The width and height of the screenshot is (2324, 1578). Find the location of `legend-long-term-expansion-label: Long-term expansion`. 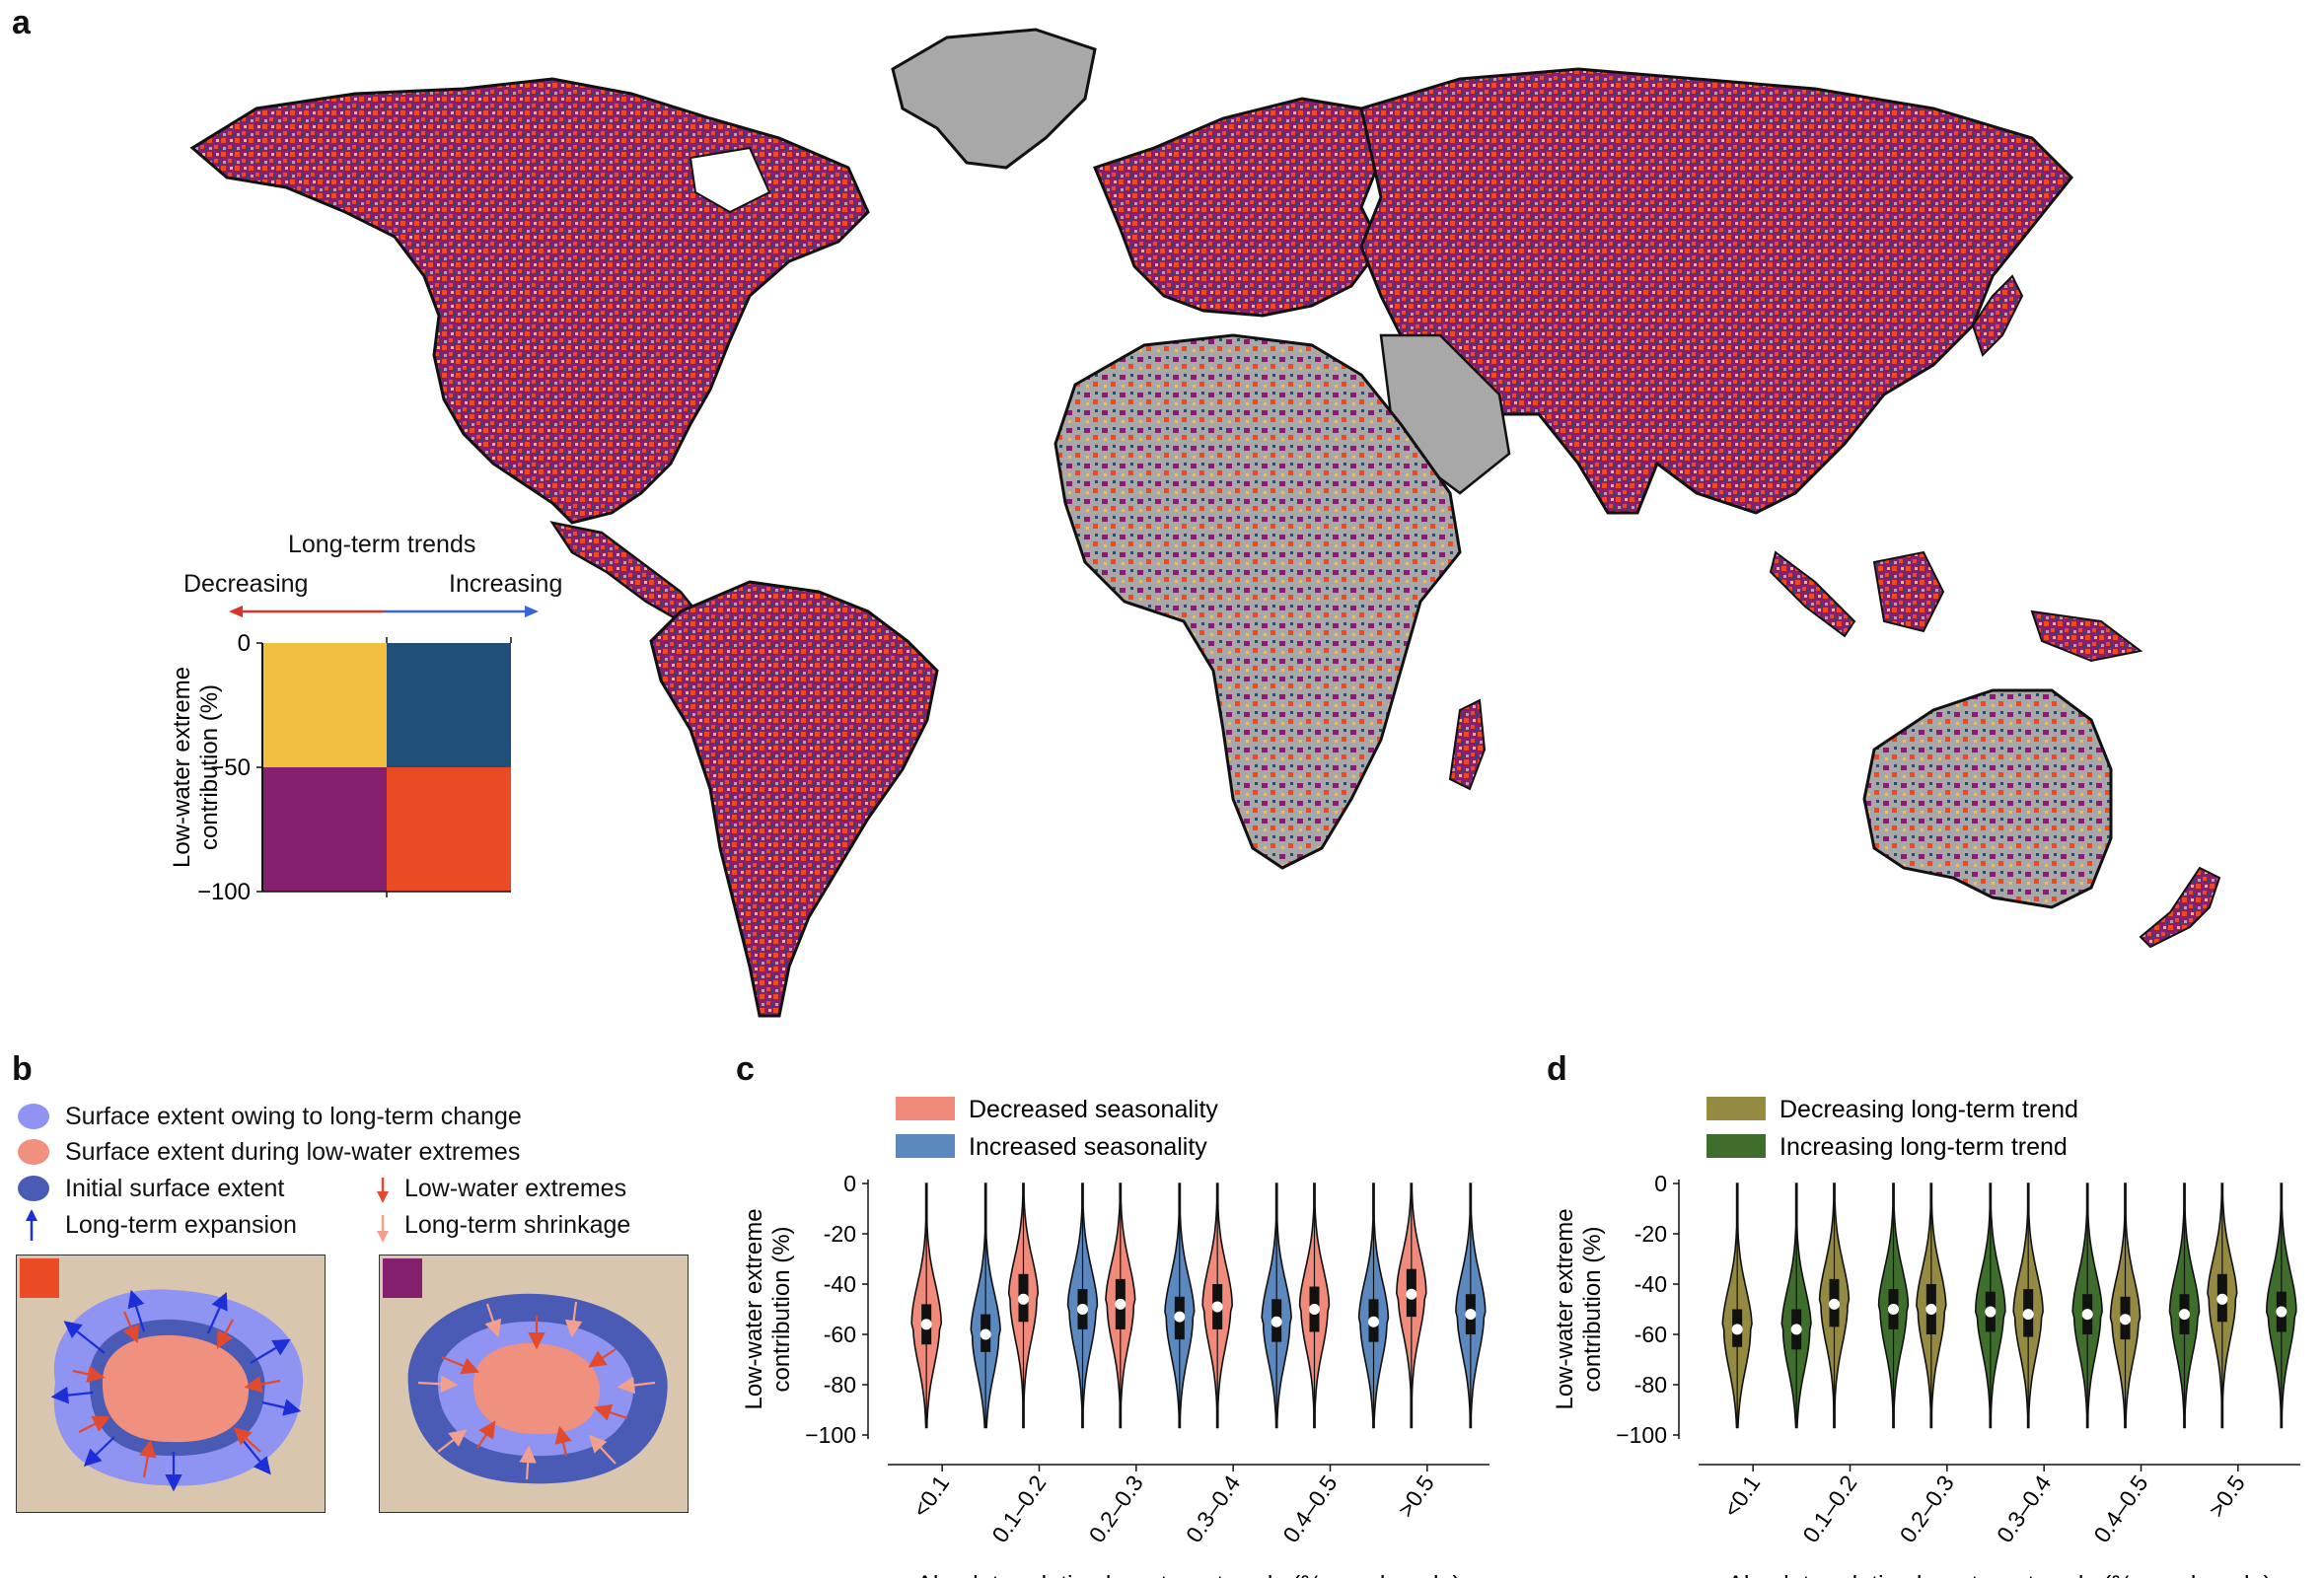

legend-long-term-expansion-label: Long-term expansion is located at coordinates (181, 1225).